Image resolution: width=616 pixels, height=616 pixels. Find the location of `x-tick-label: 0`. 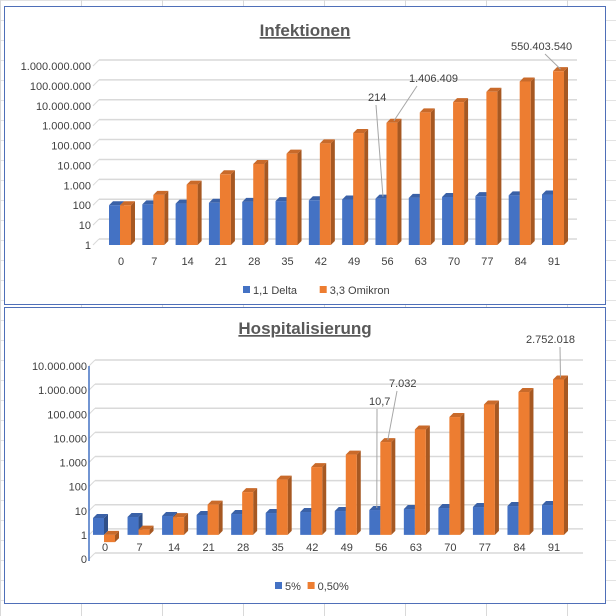

x-tick-label: 0 is located at coordinates (105, 548).